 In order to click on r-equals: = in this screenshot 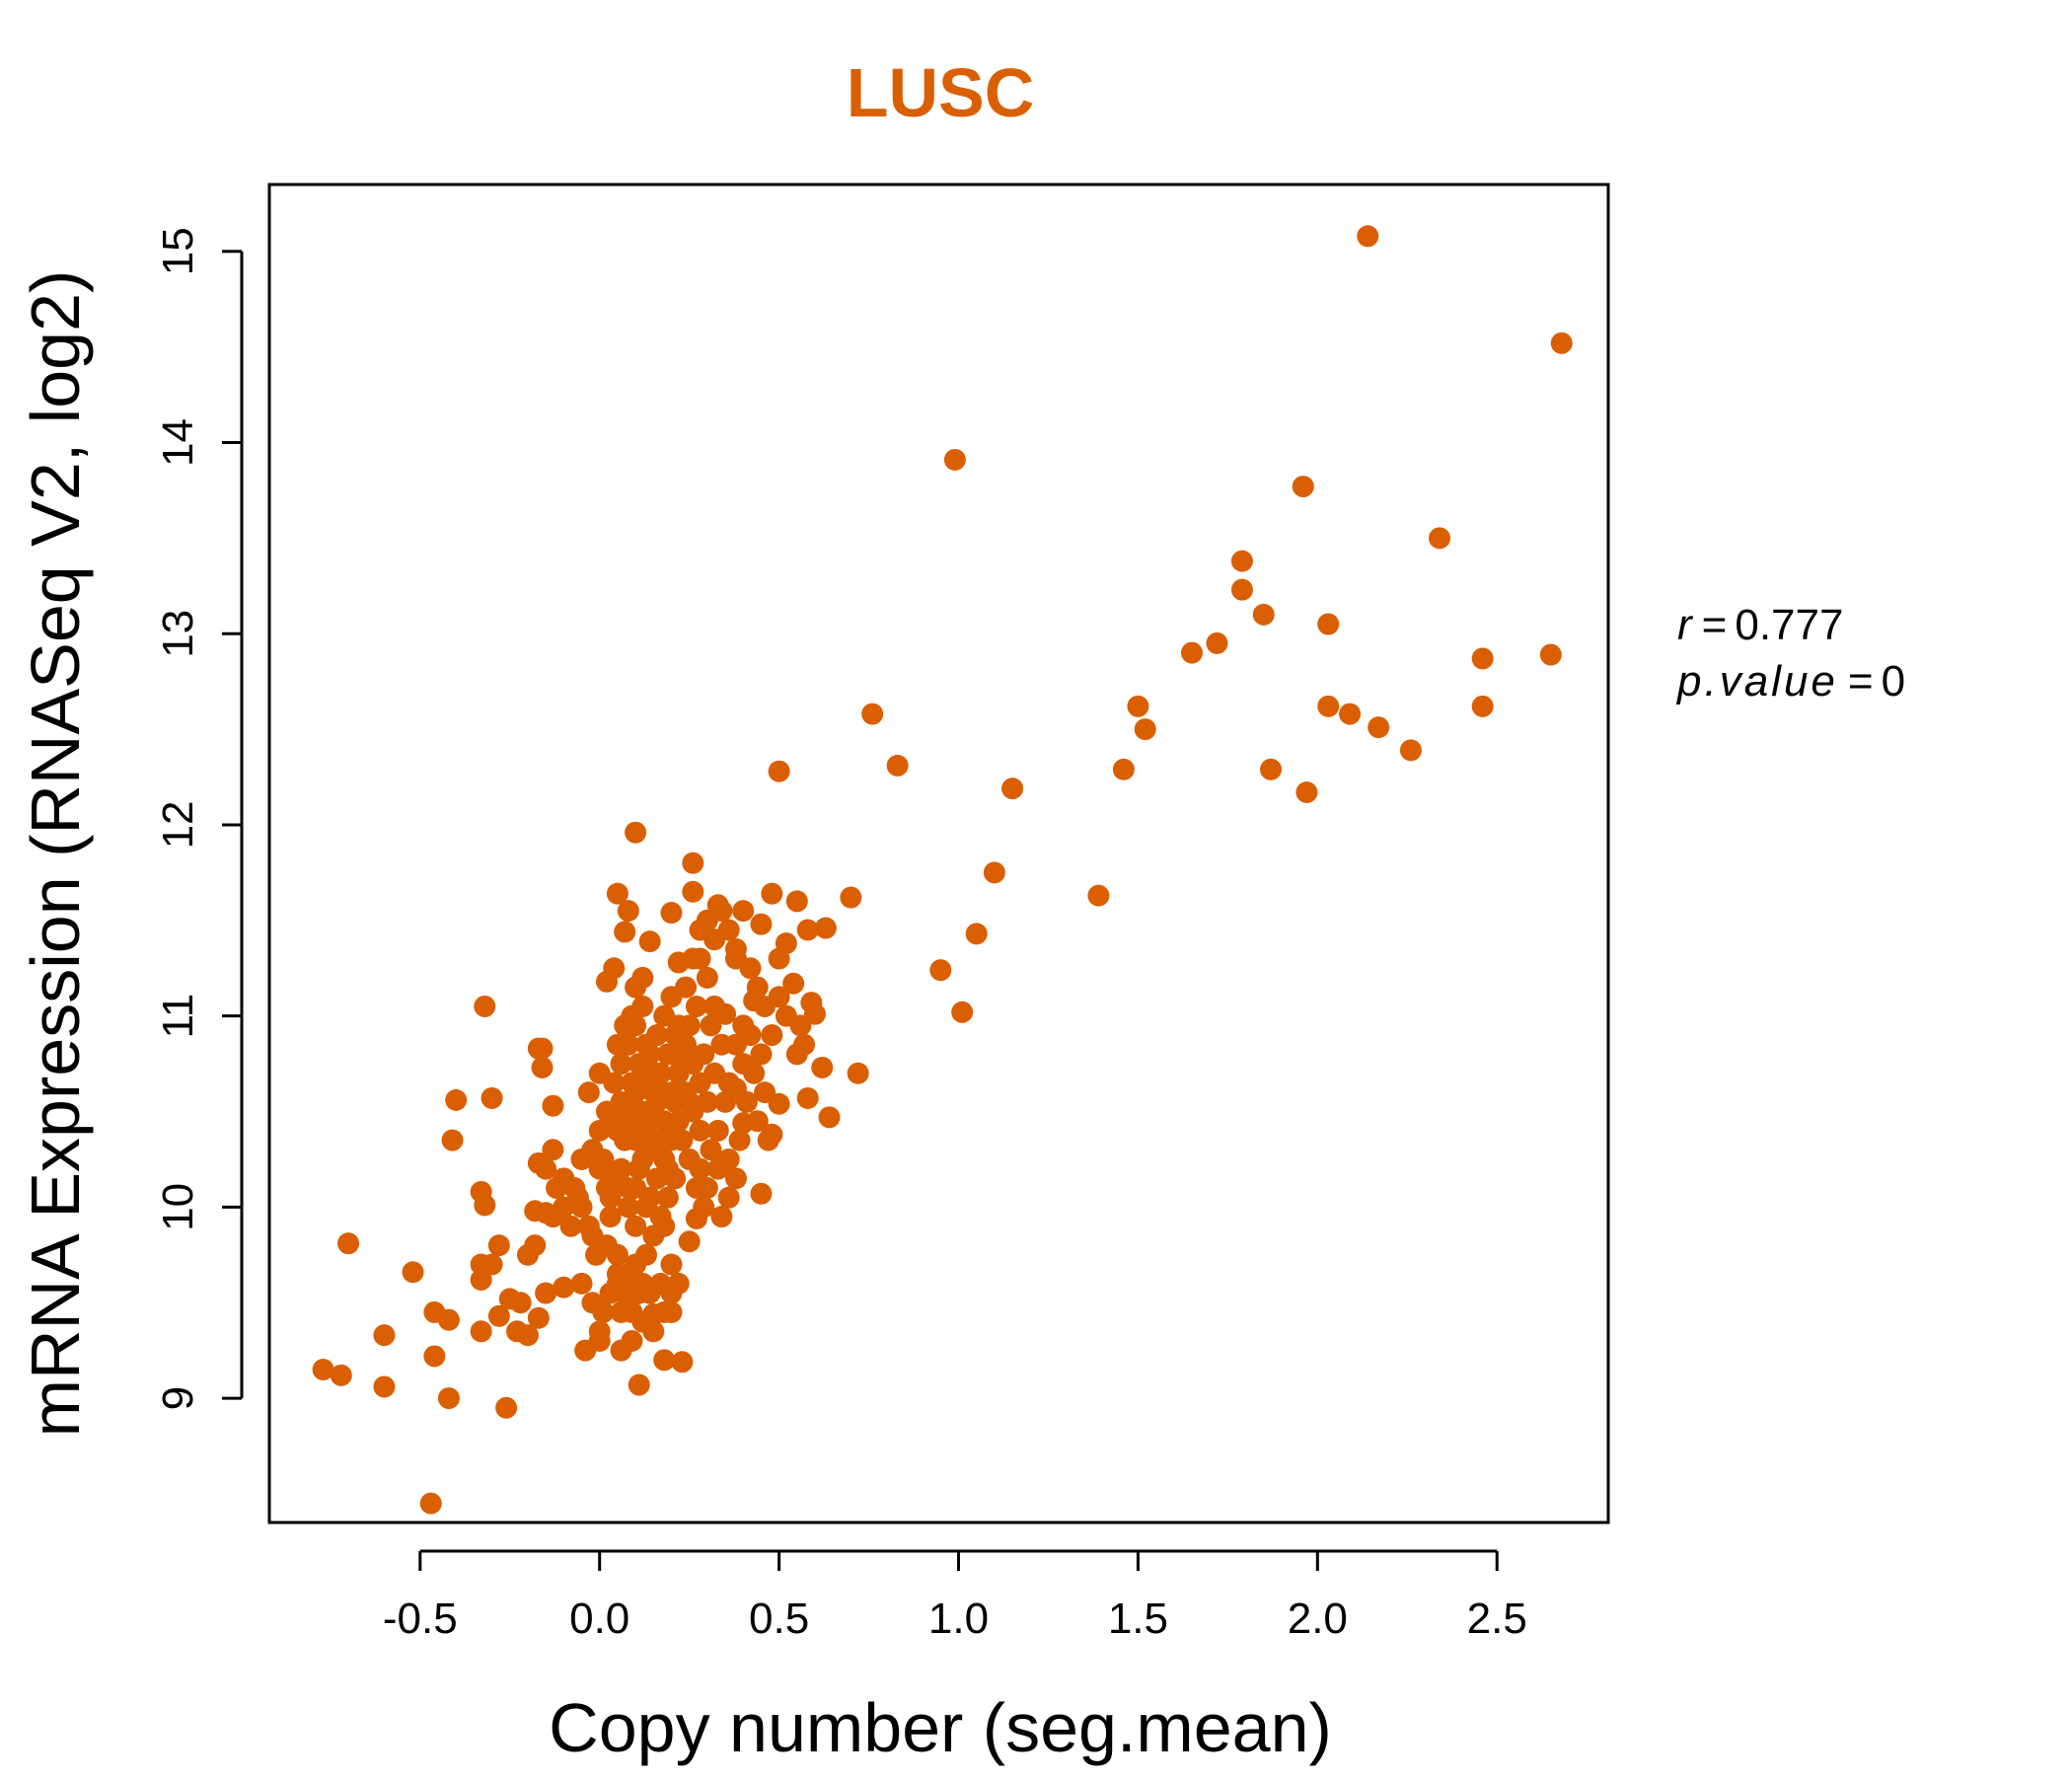, I will do `click(1715, 625)`.